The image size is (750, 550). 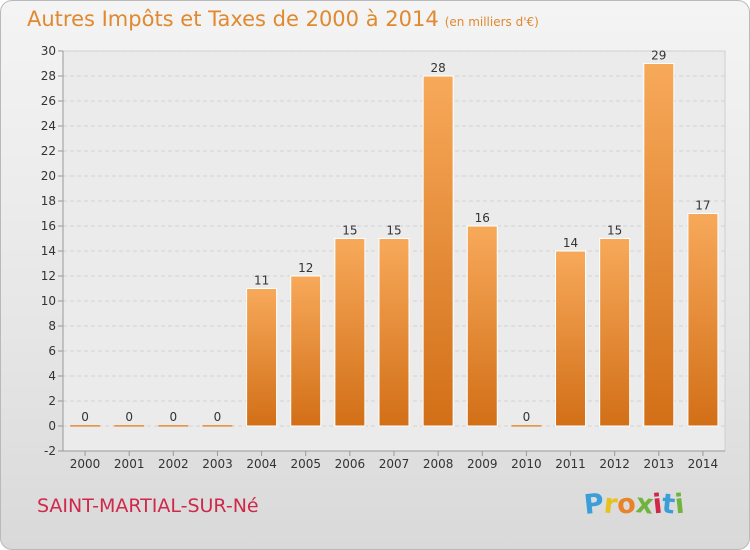 I want to click on y-tick-label: 26, so click(x=48, y=101).